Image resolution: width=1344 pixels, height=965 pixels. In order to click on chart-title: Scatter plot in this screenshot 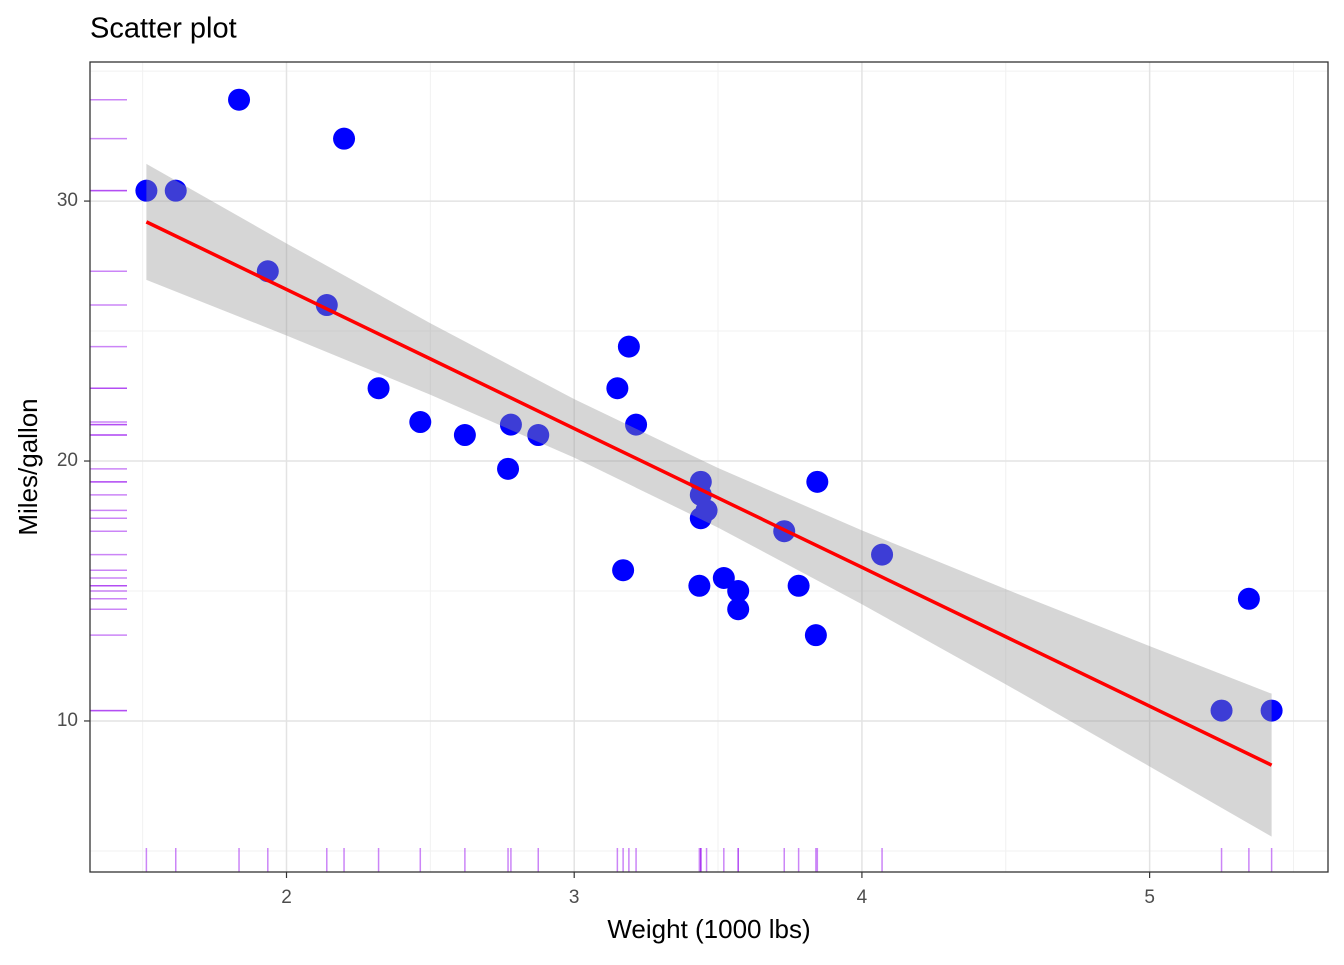, I will do `click(163, 29)`.